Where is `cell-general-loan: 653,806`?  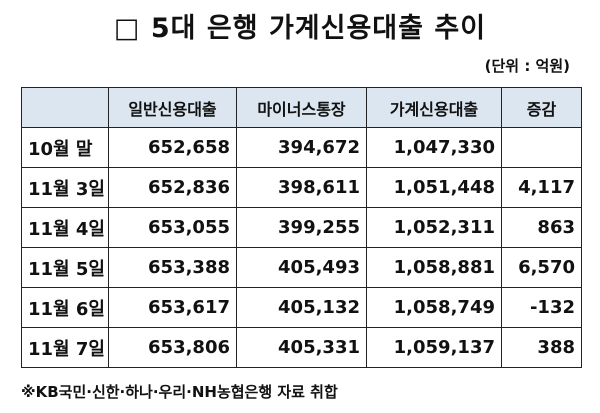 cell-general-loan: 653,806 is located at coordinates (172, 347).